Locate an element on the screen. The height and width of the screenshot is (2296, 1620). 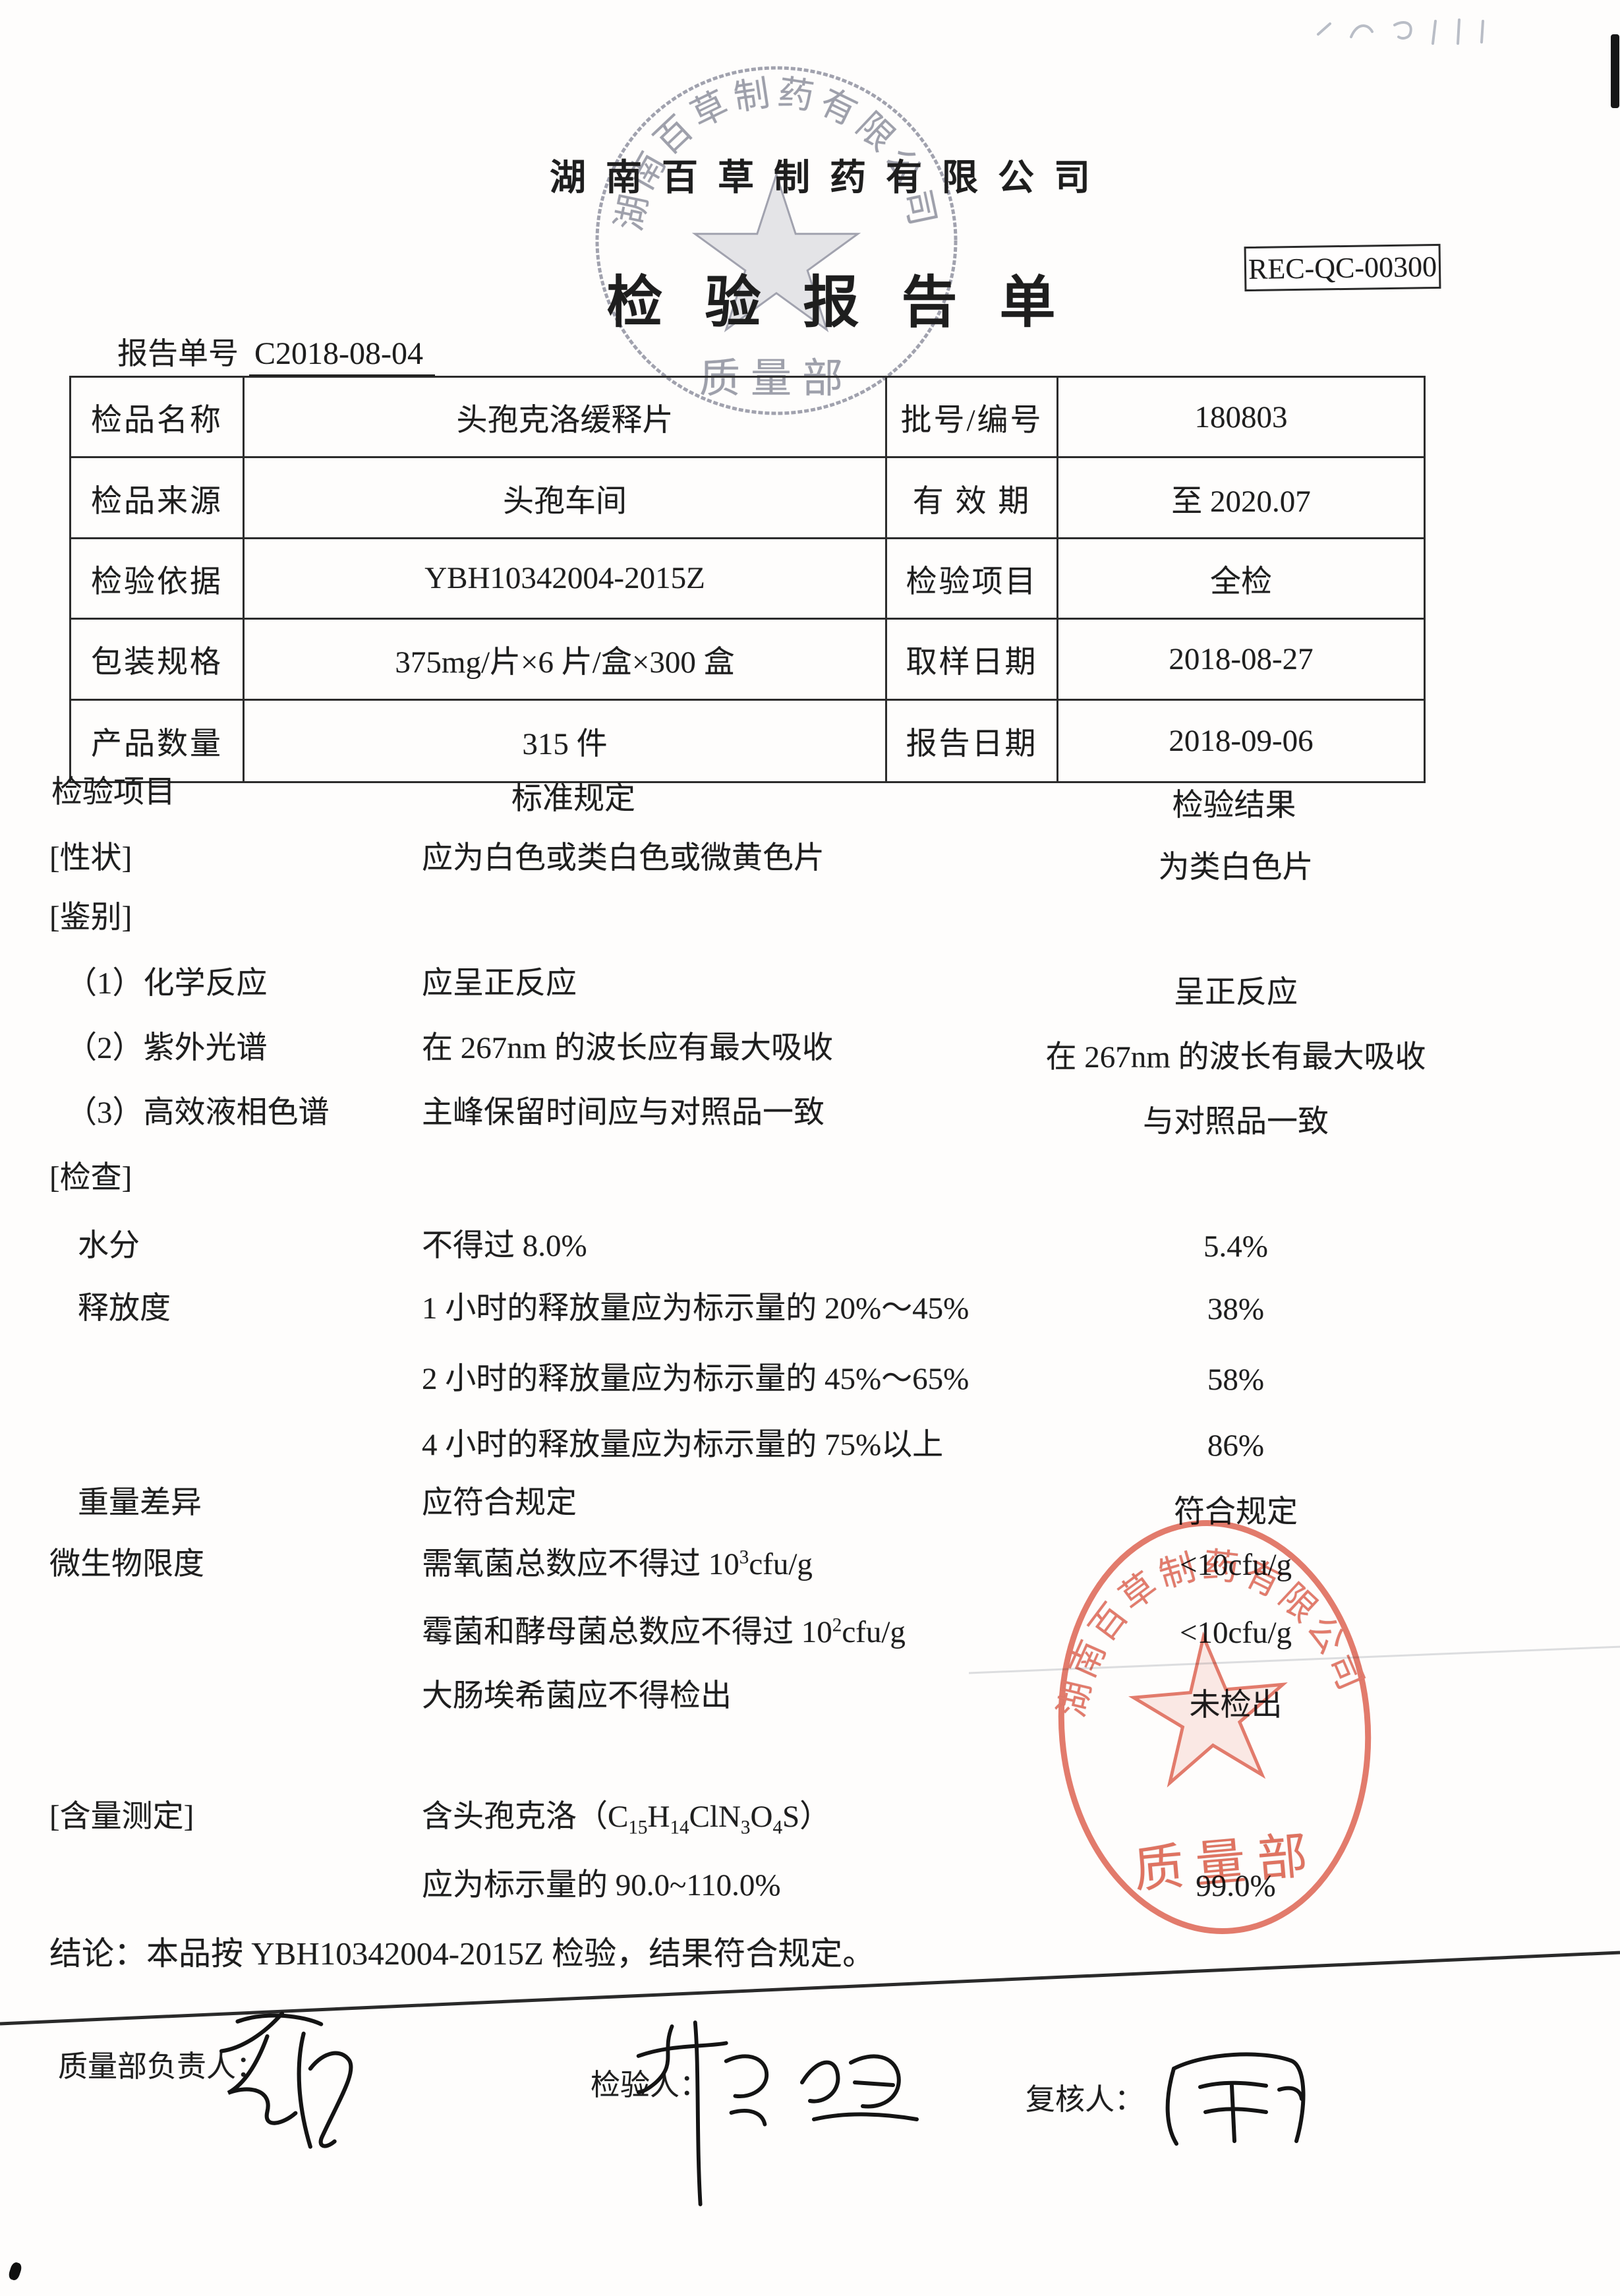
qa-manager-signature is located at coordinates (286, 2080).